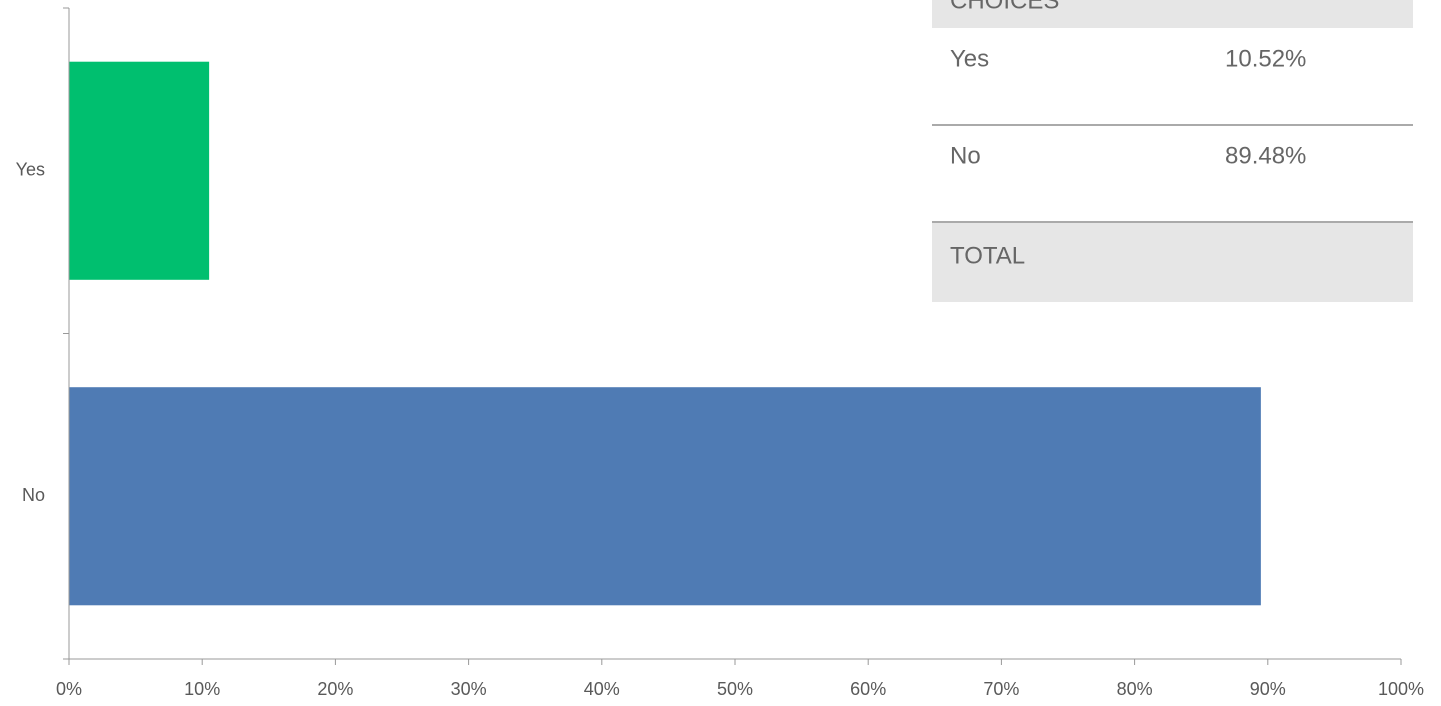  Describe the element at coordinates (1172, 14) in the screenshot. I see `table-header-bg` at that location.